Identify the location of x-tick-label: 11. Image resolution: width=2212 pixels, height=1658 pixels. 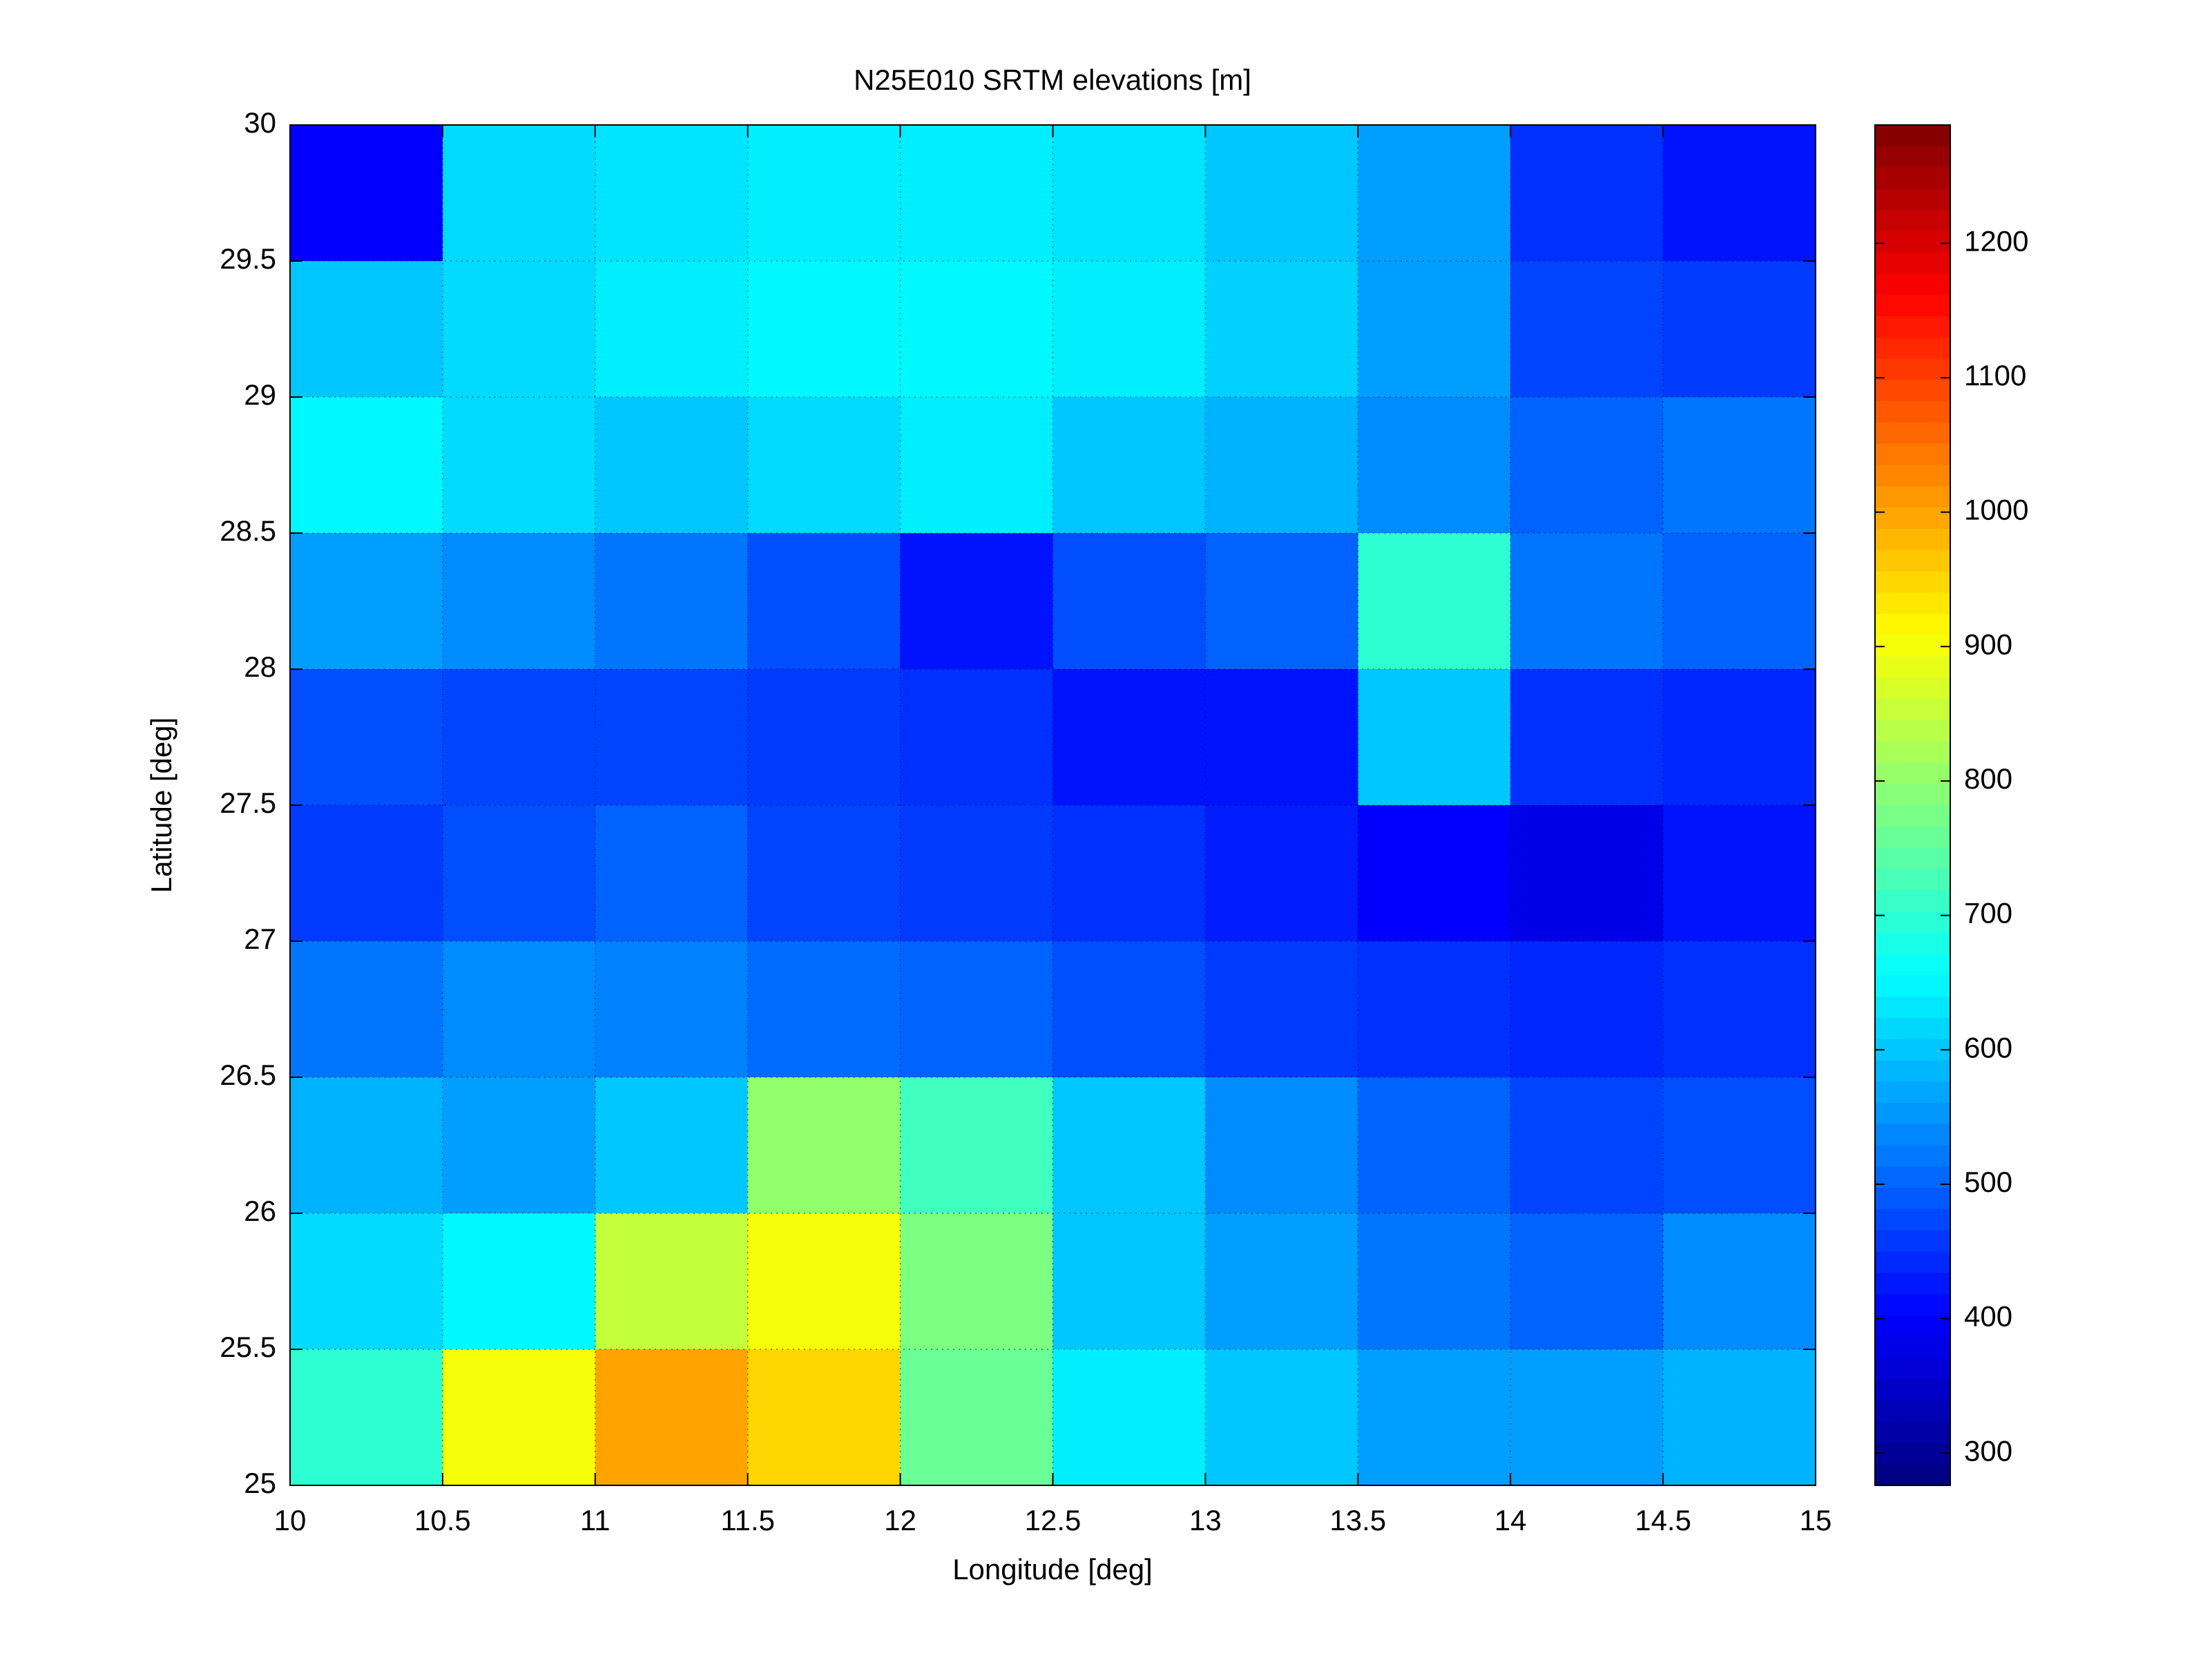
(595, 1520).